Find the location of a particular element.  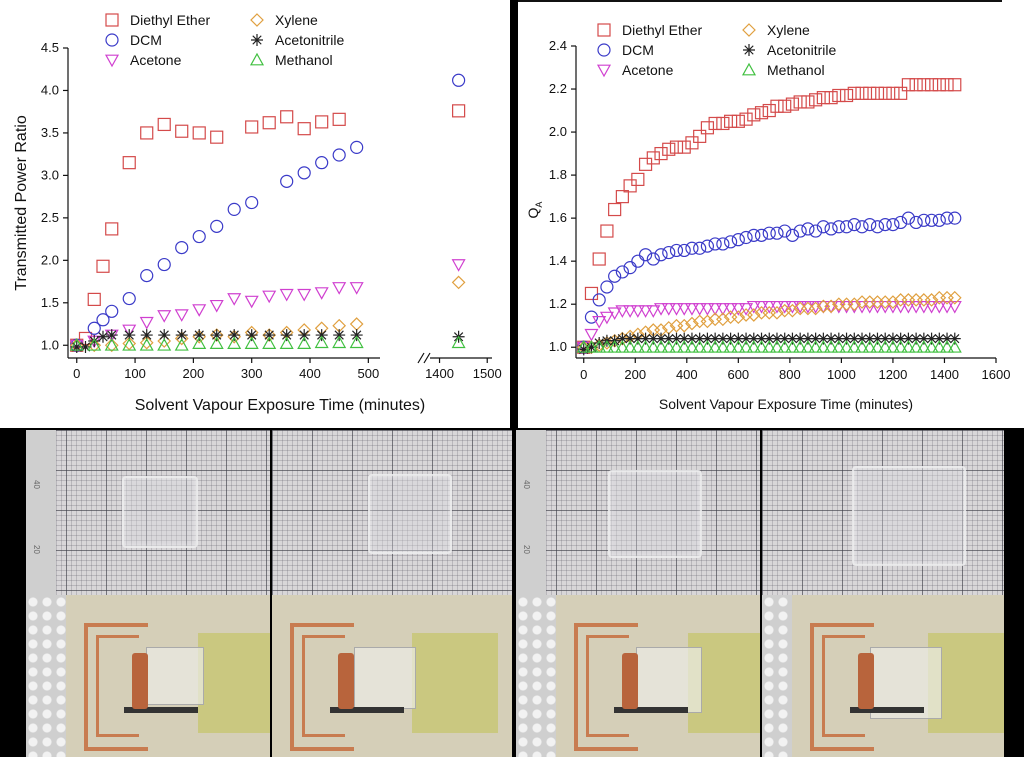

y-tick-label: 2.2 is located at coordinates (558, 88).